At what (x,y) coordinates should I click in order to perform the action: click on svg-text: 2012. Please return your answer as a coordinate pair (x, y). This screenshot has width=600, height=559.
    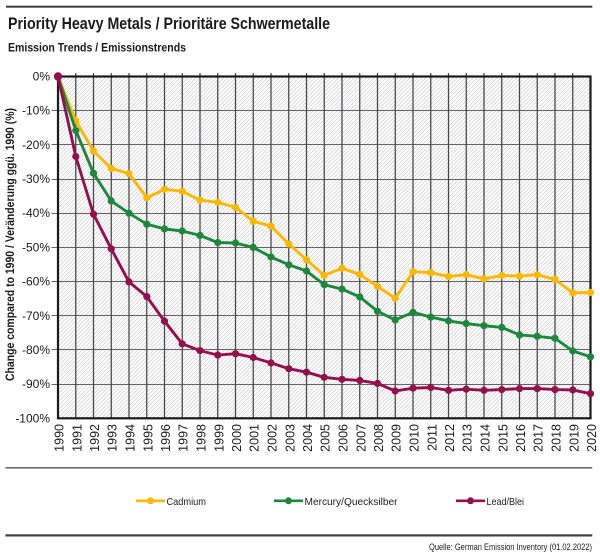
    Looking at the image, I should click on (450, 438).